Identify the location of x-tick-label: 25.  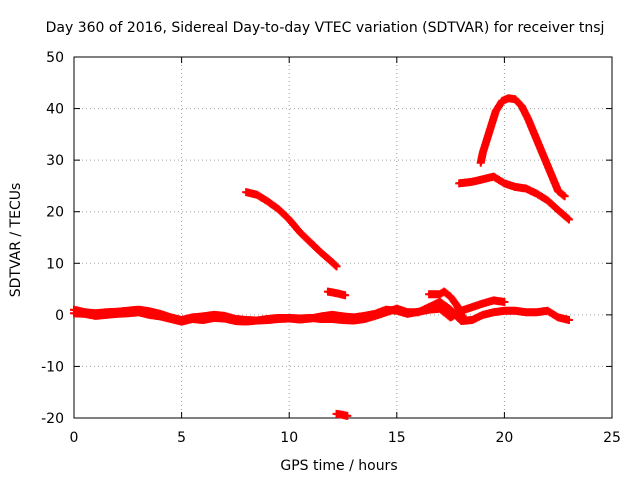
(612, 438).